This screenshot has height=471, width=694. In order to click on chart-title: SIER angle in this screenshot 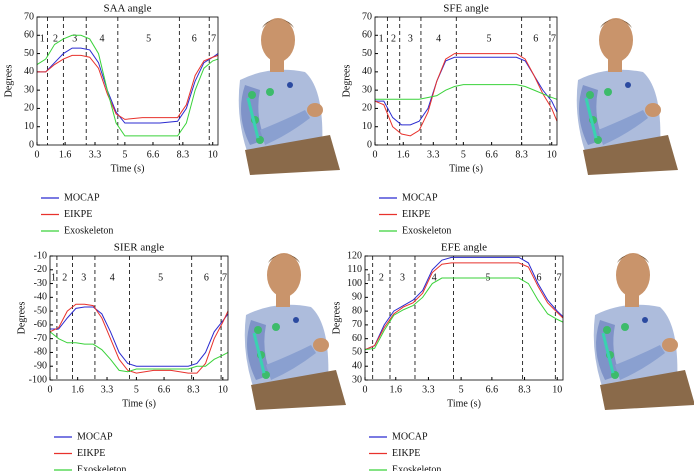, I will do `click(139, 248)`.